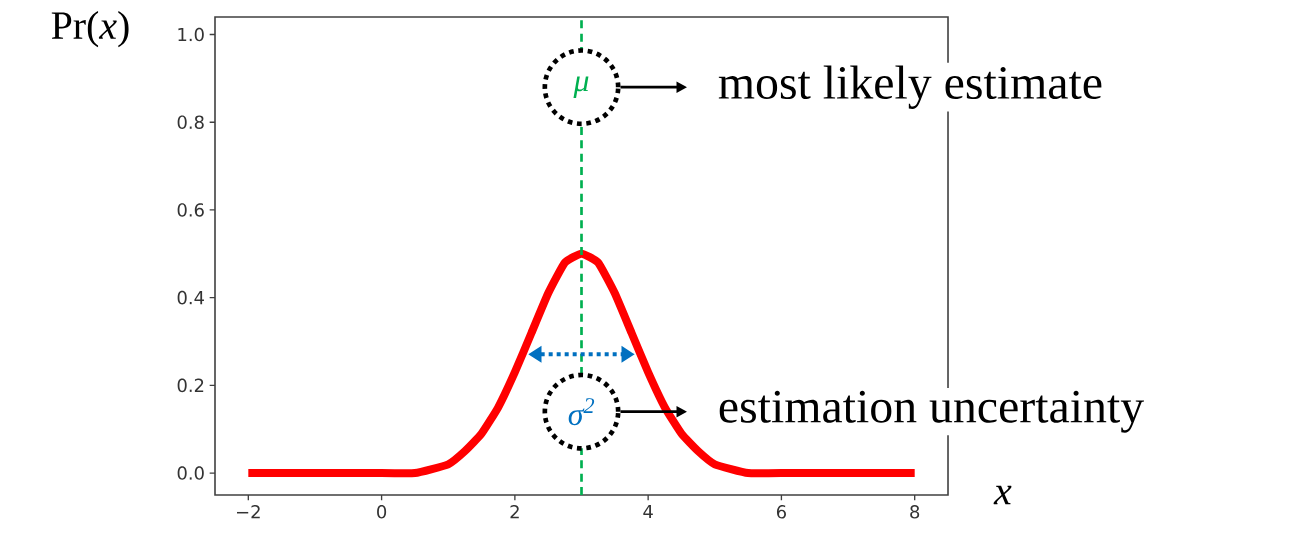  What do you see at coordinates (910, 87) in the screenshot?
I see `annotation: most likely estimate` at bounding box center [910, 87].